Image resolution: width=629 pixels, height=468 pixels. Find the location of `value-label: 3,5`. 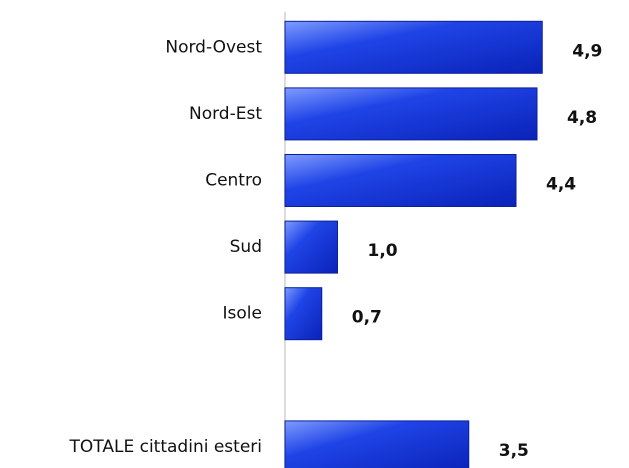

value-label: 3,5 is located at coordinates (514, 451).